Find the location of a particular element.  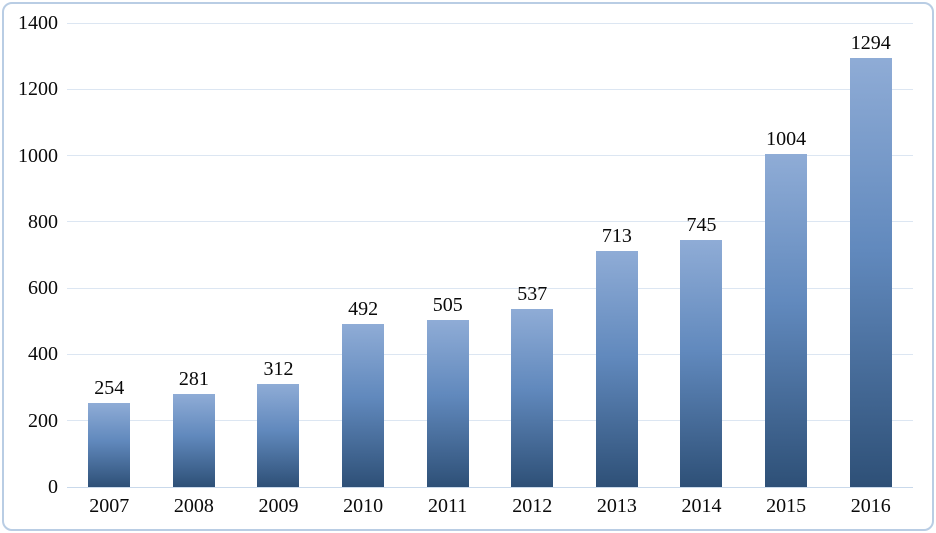

bar-slot: 1004 2015 is located at coordinates (786, 269).